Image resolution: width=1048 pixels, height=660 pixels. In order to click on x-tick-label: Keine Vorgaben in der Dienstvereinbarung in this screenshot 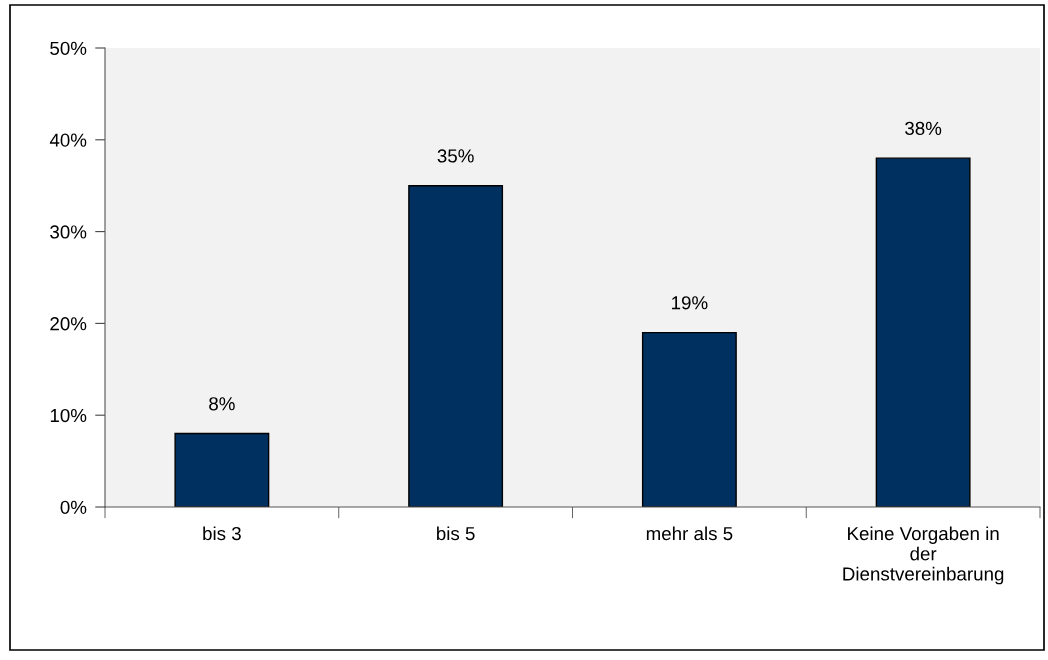, I will do `click(923, 555)`.